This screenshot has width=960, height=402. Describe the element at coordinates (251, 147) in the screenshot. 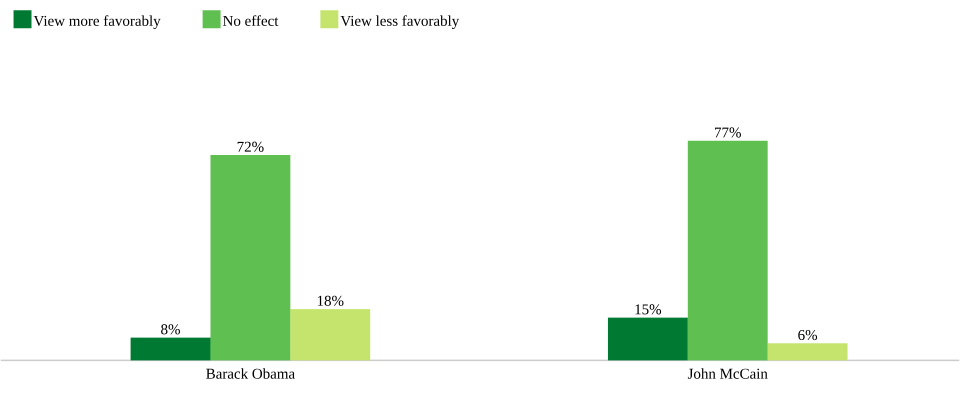

I see `data-label: 72%` at that location.